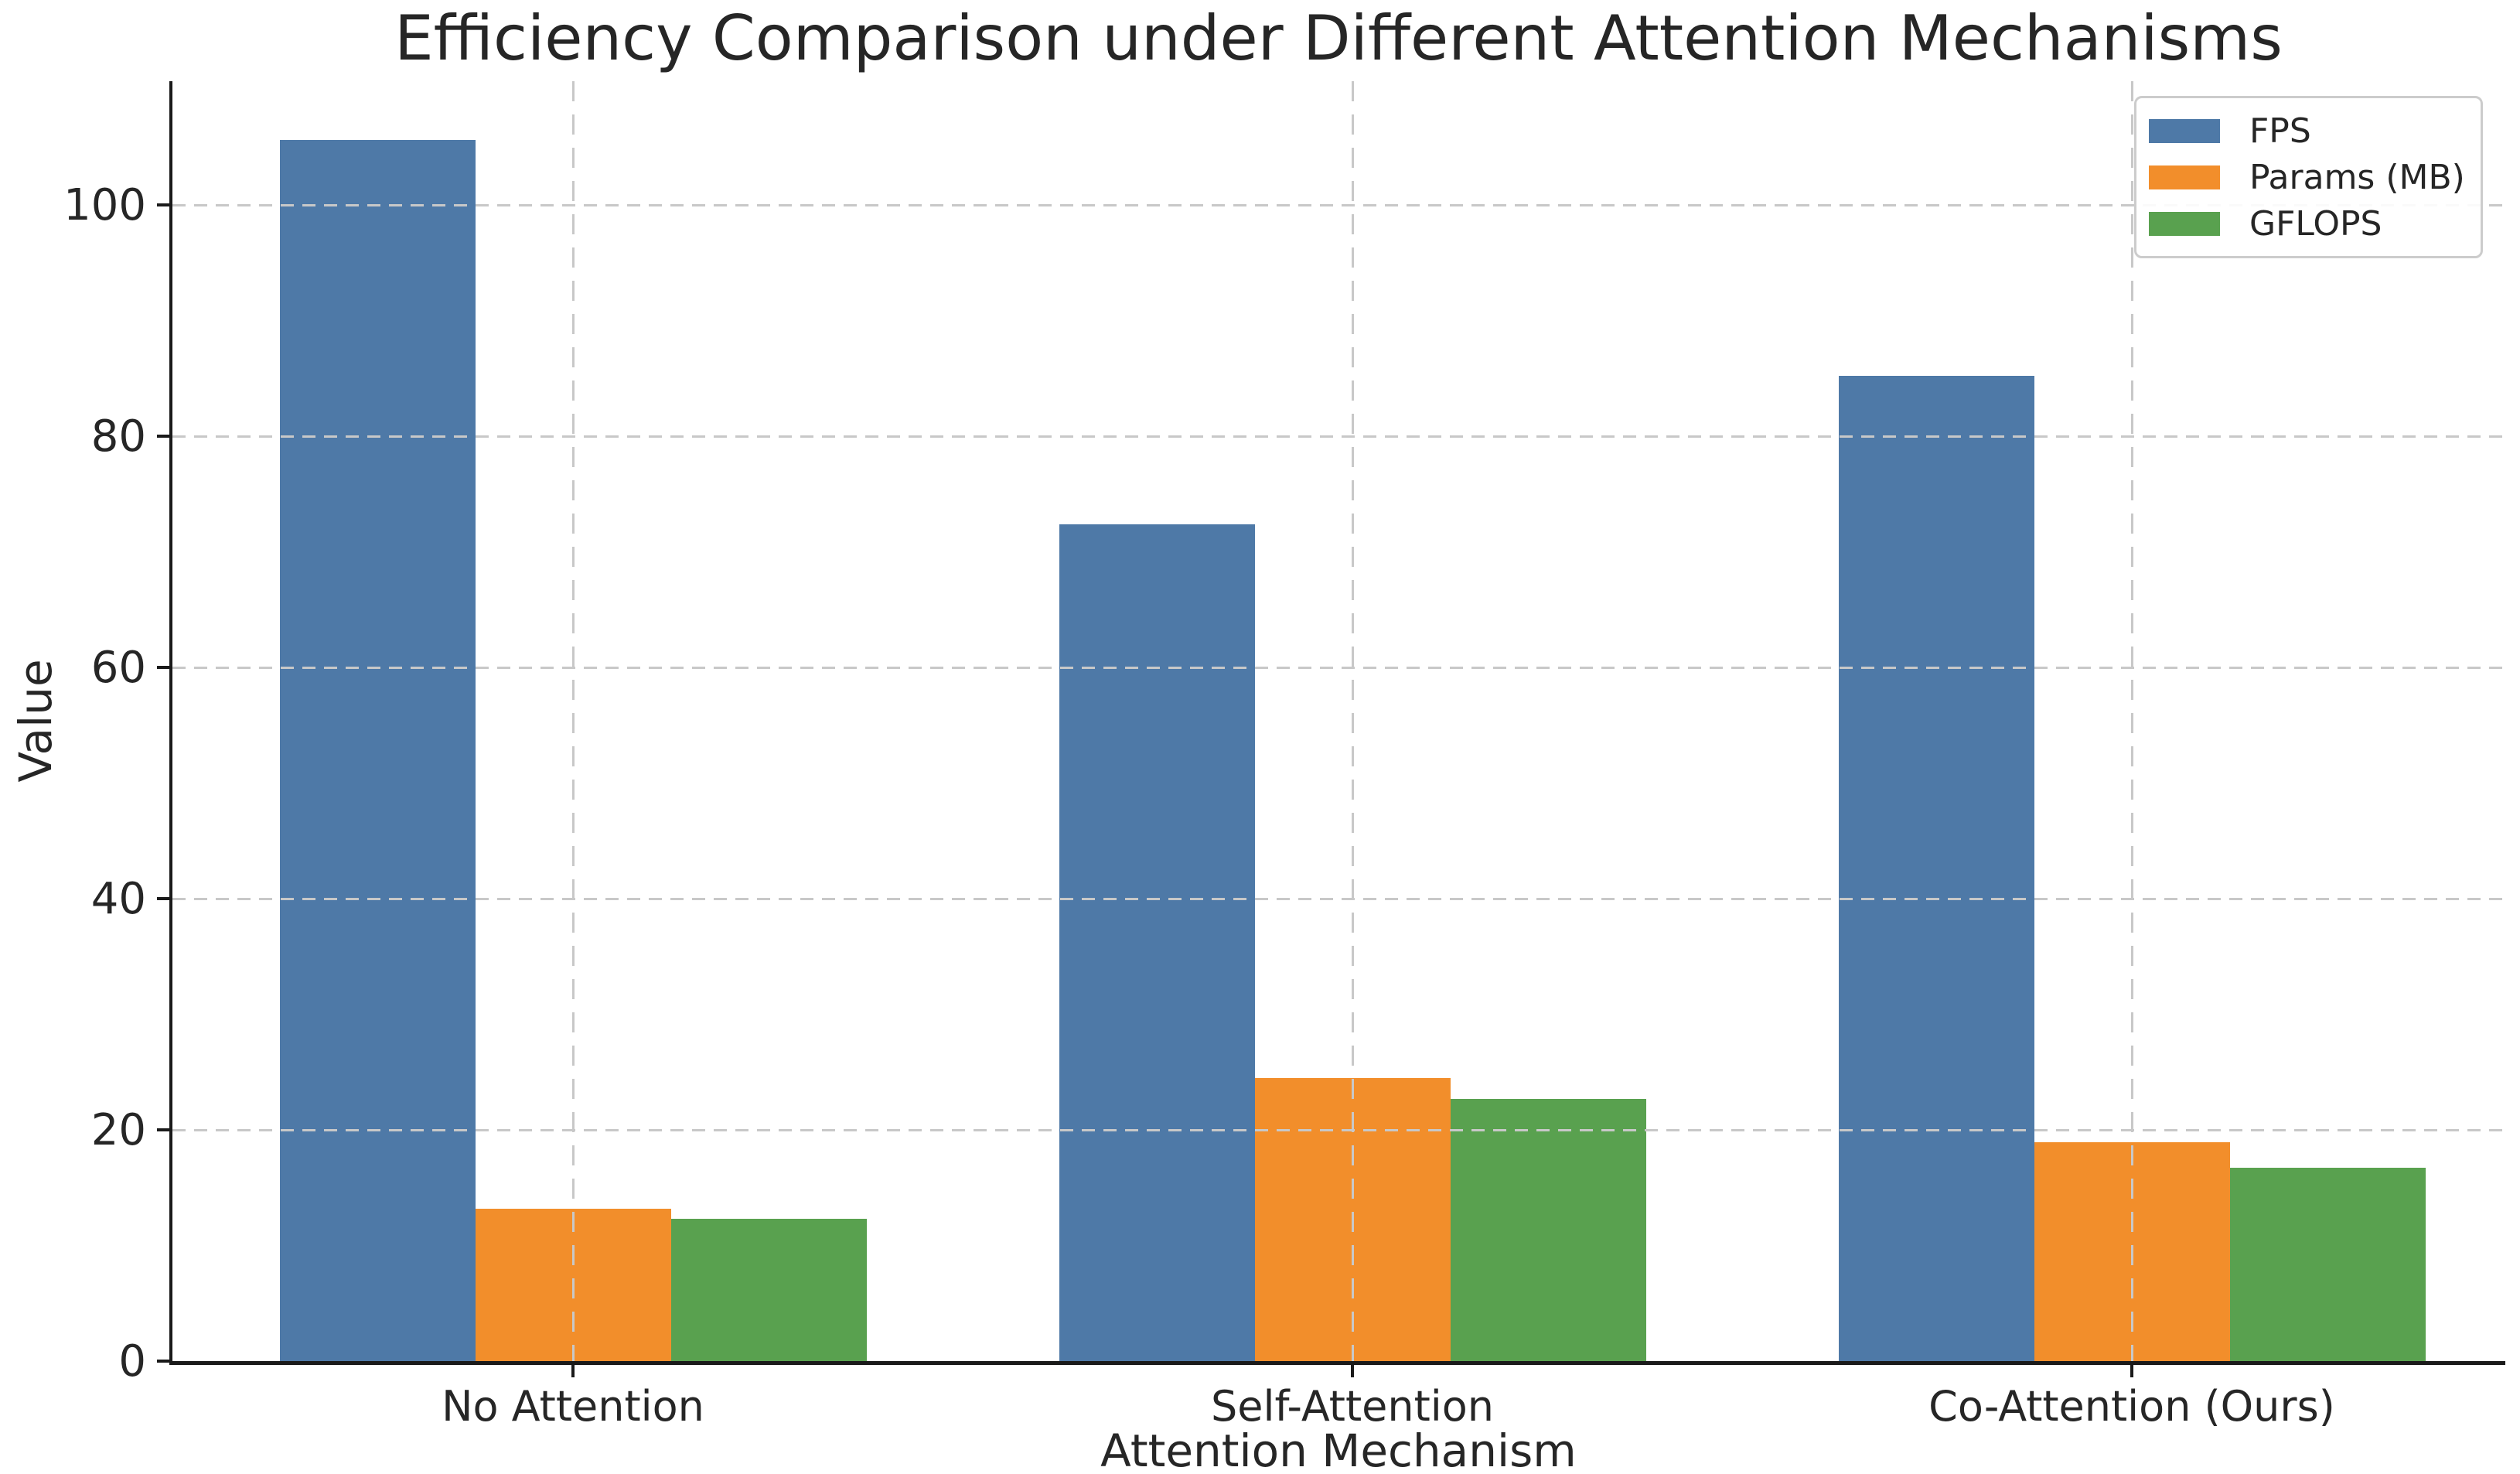  I want to click on legend-label: FPS, so click(2280, 131).